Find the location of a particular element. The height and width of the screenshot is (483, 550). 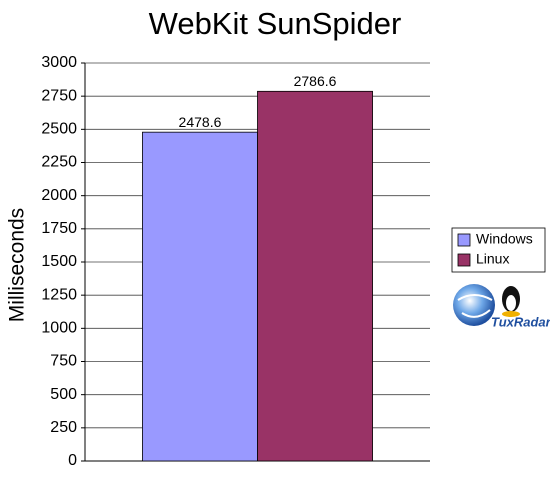

chart-title: WebKit SunSpider is located at coordinates (275, 23).